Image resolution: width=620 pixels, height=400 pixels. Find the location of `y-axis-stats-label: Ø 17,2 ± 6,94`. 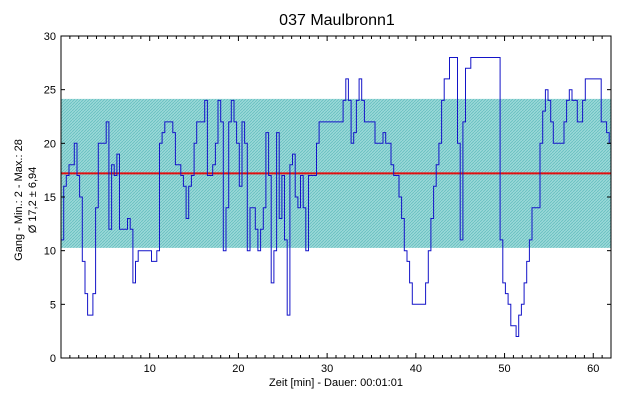

y-axis-stats-label: Ø 17,2 ± 6,94 is located at coordinates (33, 200).